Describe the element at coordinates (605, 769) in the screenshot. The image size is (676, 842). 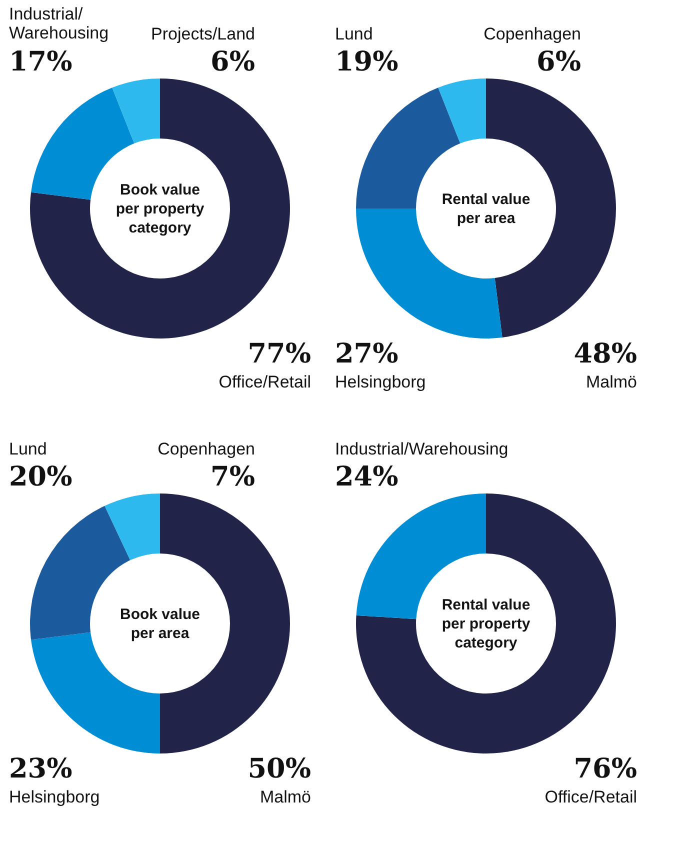
I see `data-label: 76%` at that location.